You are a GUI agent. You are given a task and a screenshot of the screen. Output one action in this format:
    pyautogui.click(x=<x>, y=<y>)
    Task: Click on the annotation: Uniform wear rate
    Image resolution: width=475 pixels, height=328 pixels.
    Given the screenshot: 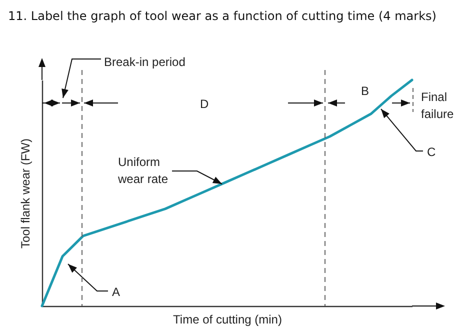 What is the action you would take?
    pyautogui.click(x=142, y=170)
    